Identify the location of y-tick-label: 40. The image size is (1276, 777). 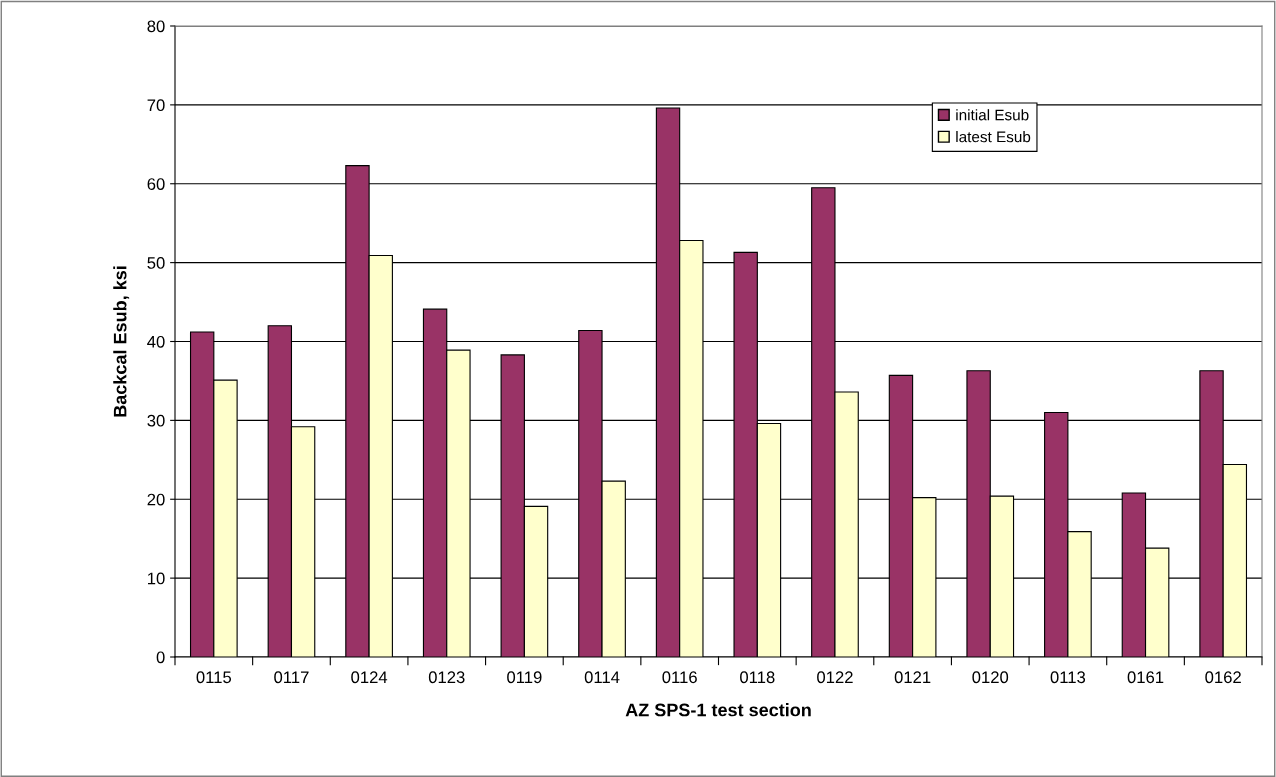
(156, 341).